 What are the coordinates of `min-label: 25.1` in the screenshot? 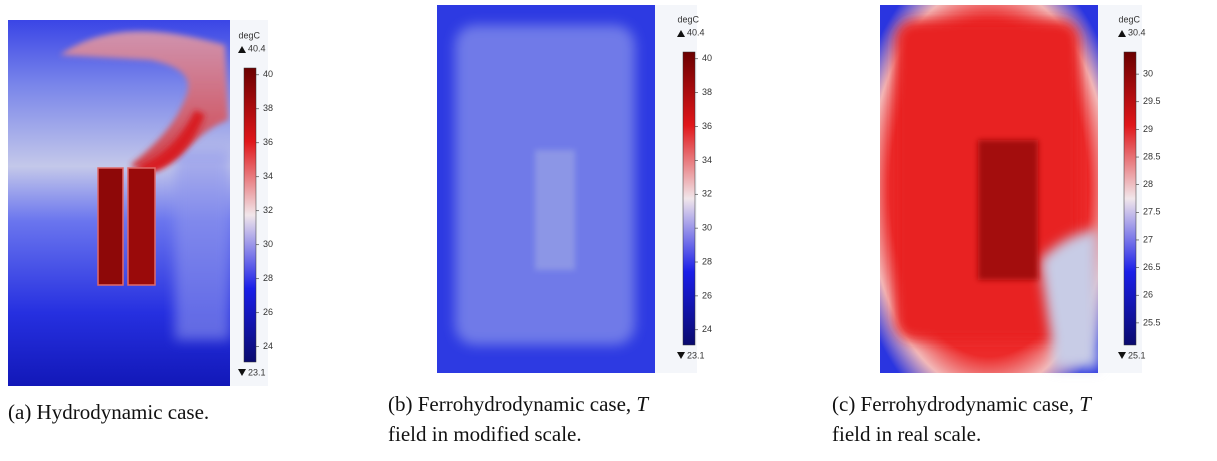 It's located at (1137, 355).